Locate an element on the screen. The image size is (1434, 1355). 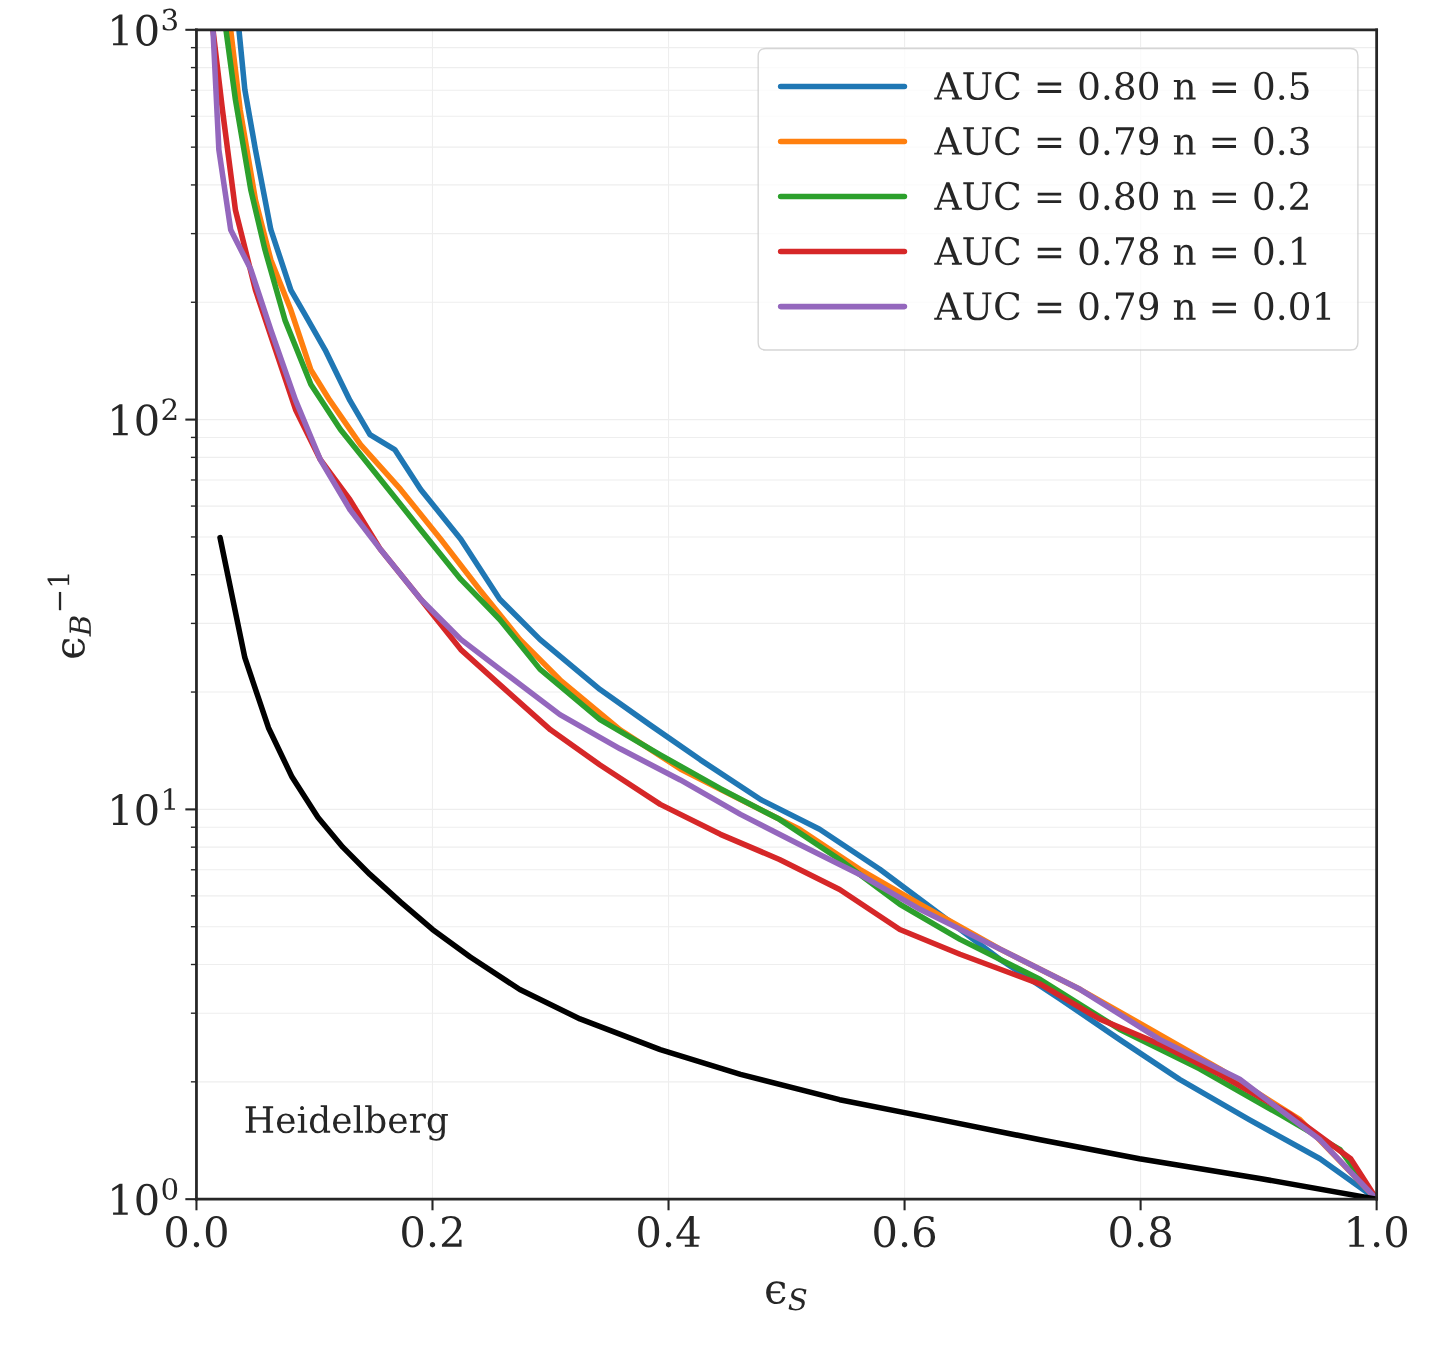
x-tick-label: 0.0 is located at coordinates (196, 1231).